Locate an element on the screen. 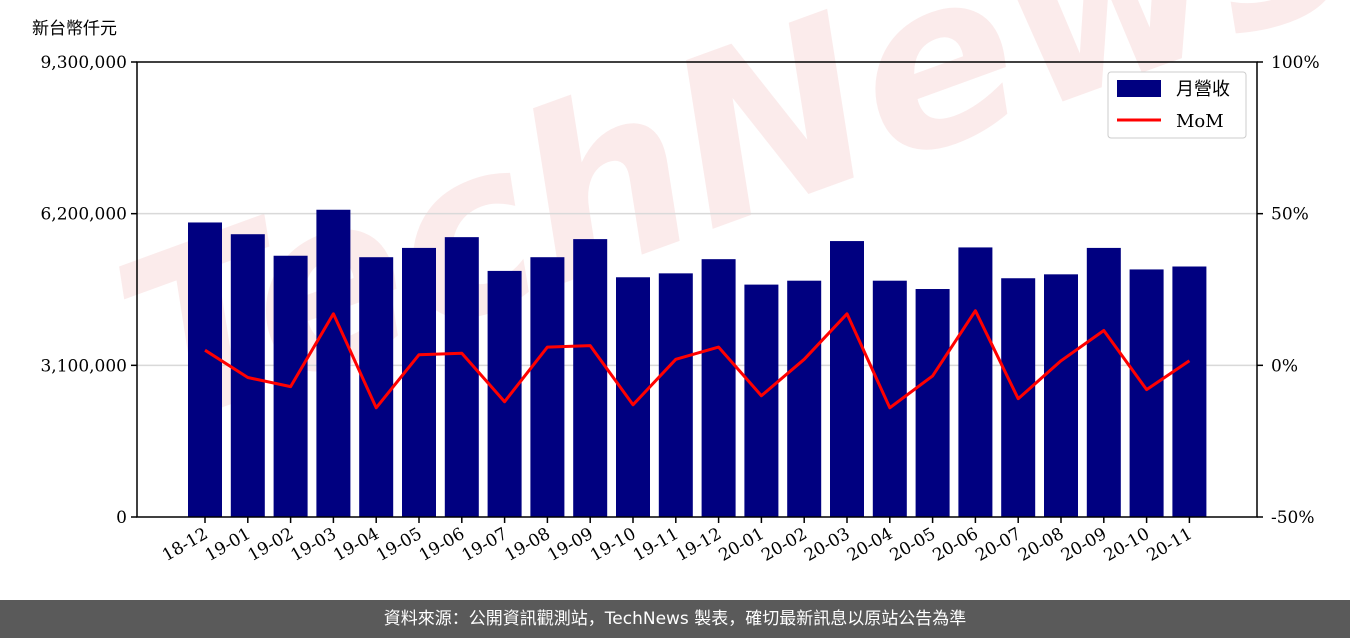  legend-bar-label: 月營收 is located at coordinates (1203, 89).